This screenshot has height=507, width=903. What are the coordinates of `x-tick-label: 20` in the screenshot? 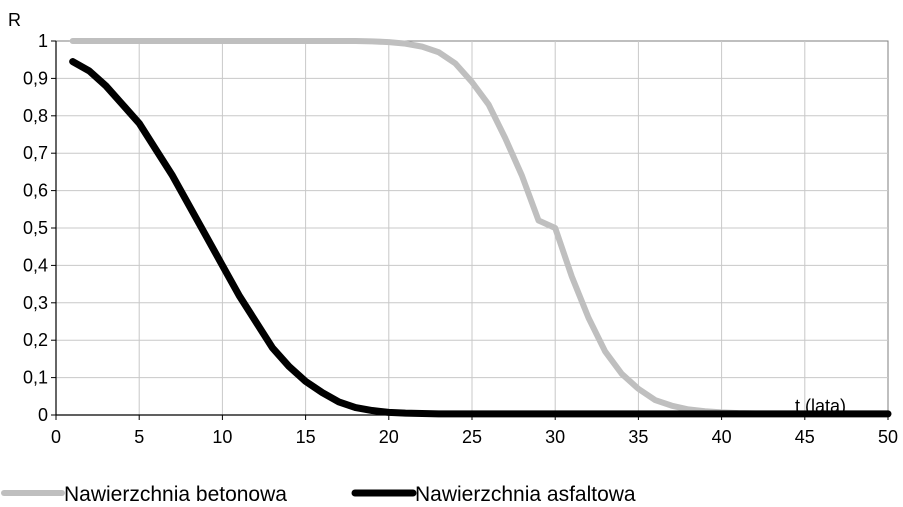 It's located at (389, 437).